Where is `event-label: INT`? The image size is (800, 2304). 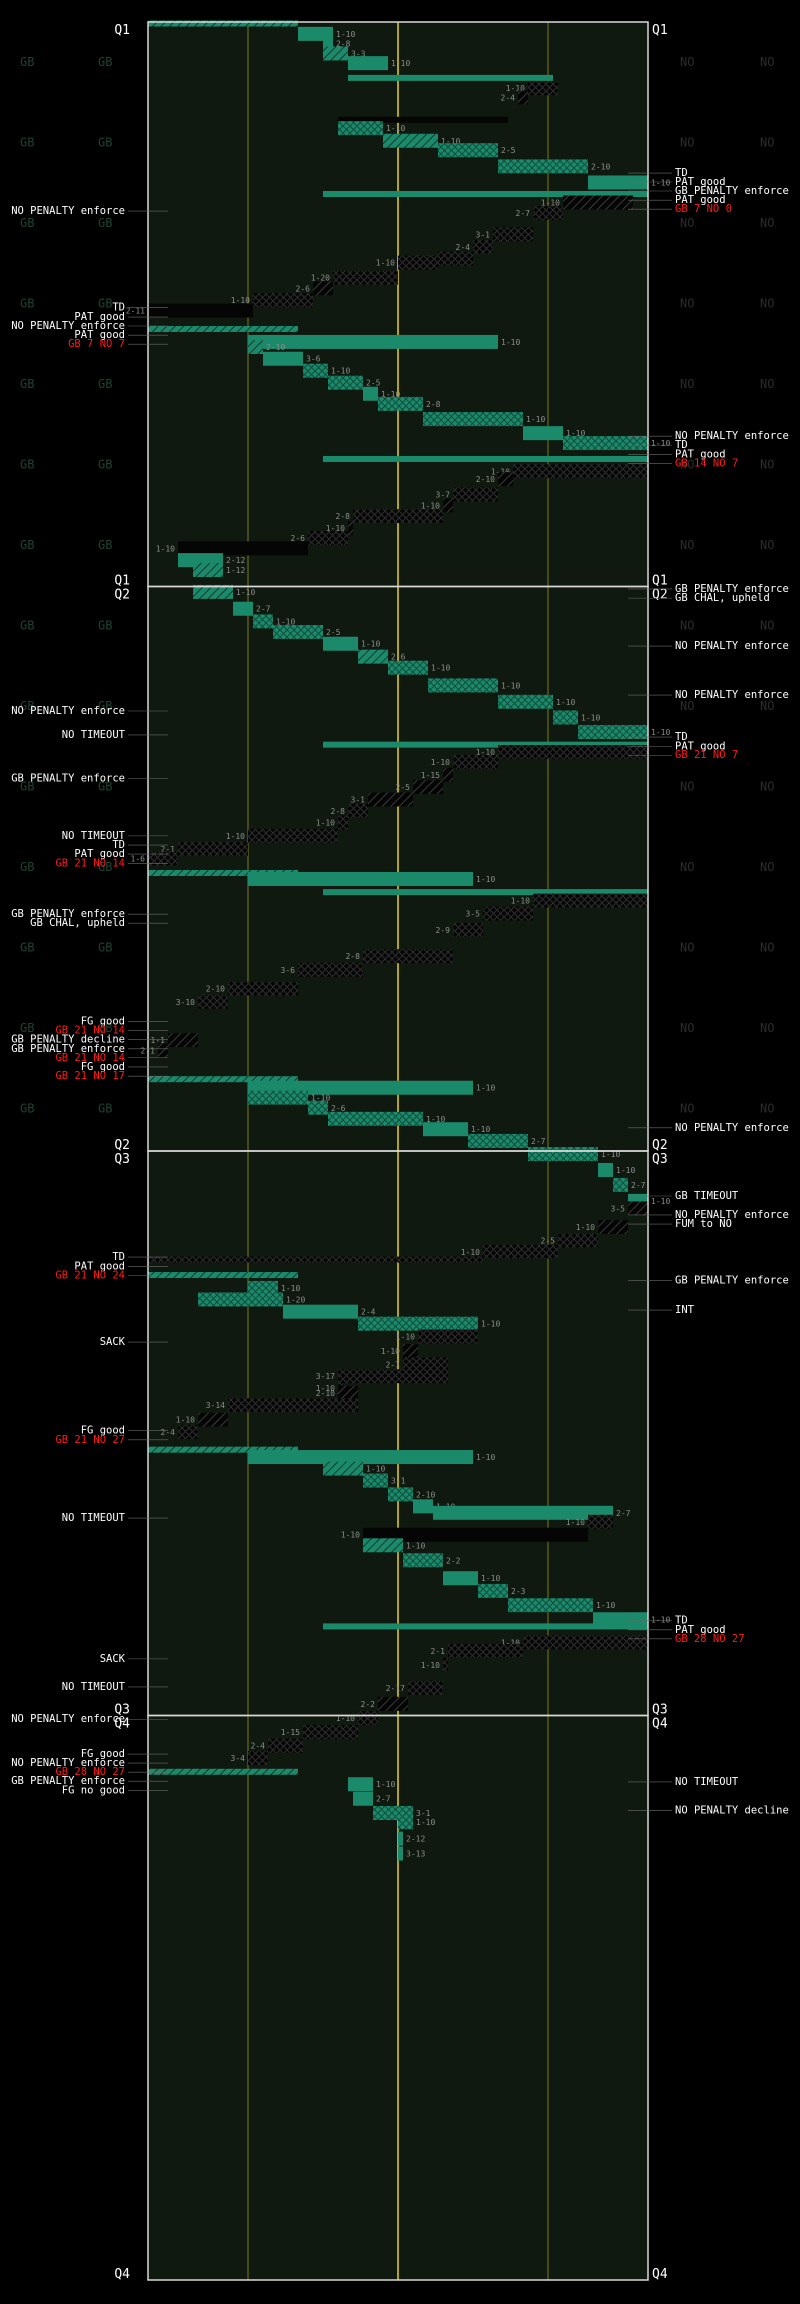
event-label: INT is located at coordinates (685, 1310).